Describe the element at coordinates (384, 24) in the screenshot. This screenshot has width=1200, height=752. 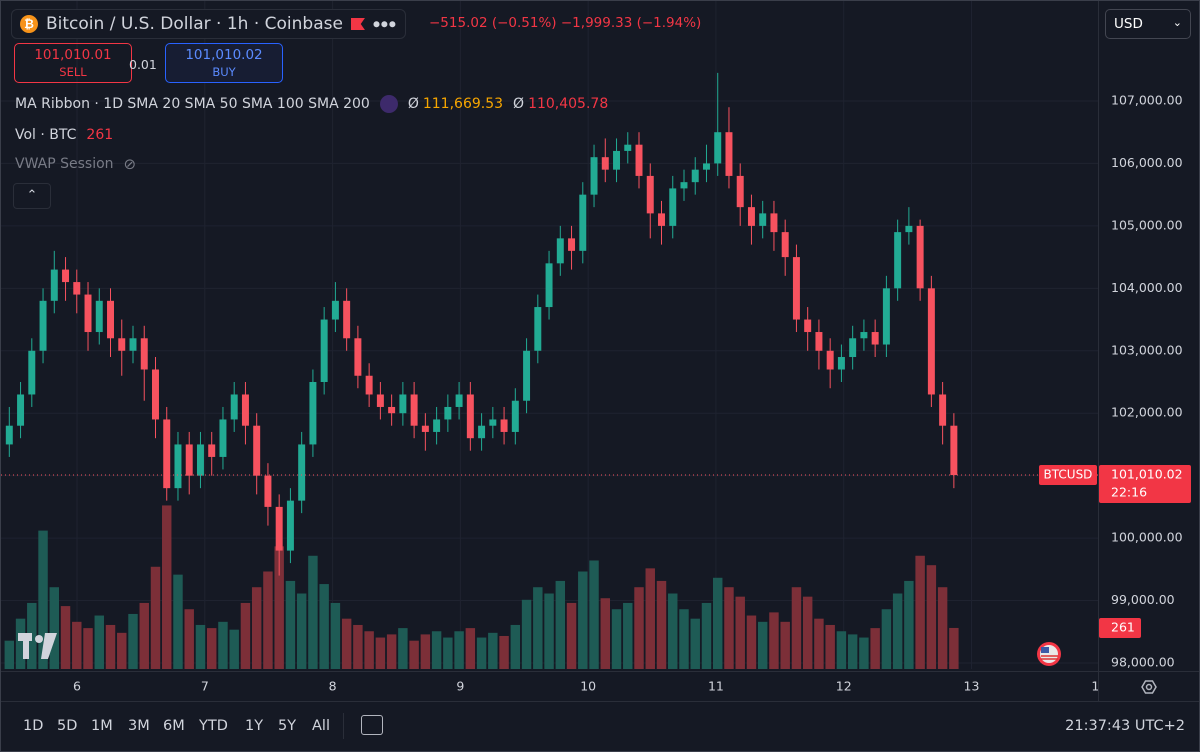
I see `more-button: ⦁⦁⦁` at that location.